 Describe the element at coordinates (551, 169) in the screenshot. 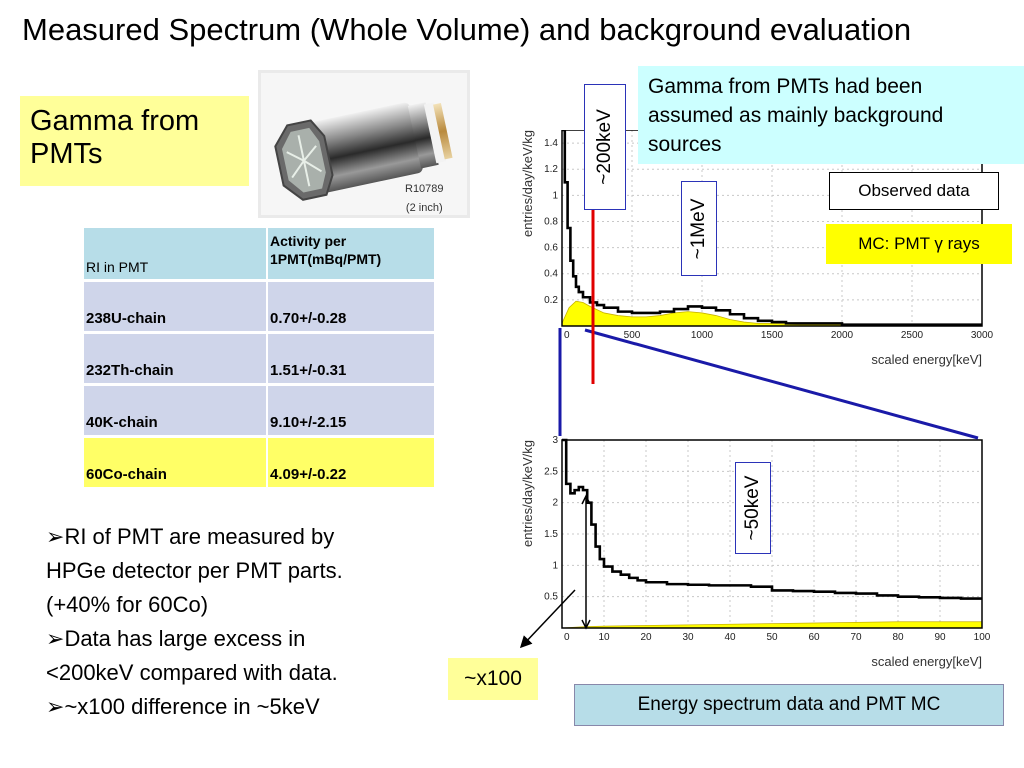

I see `y-tick-label: 1.2` at that location.